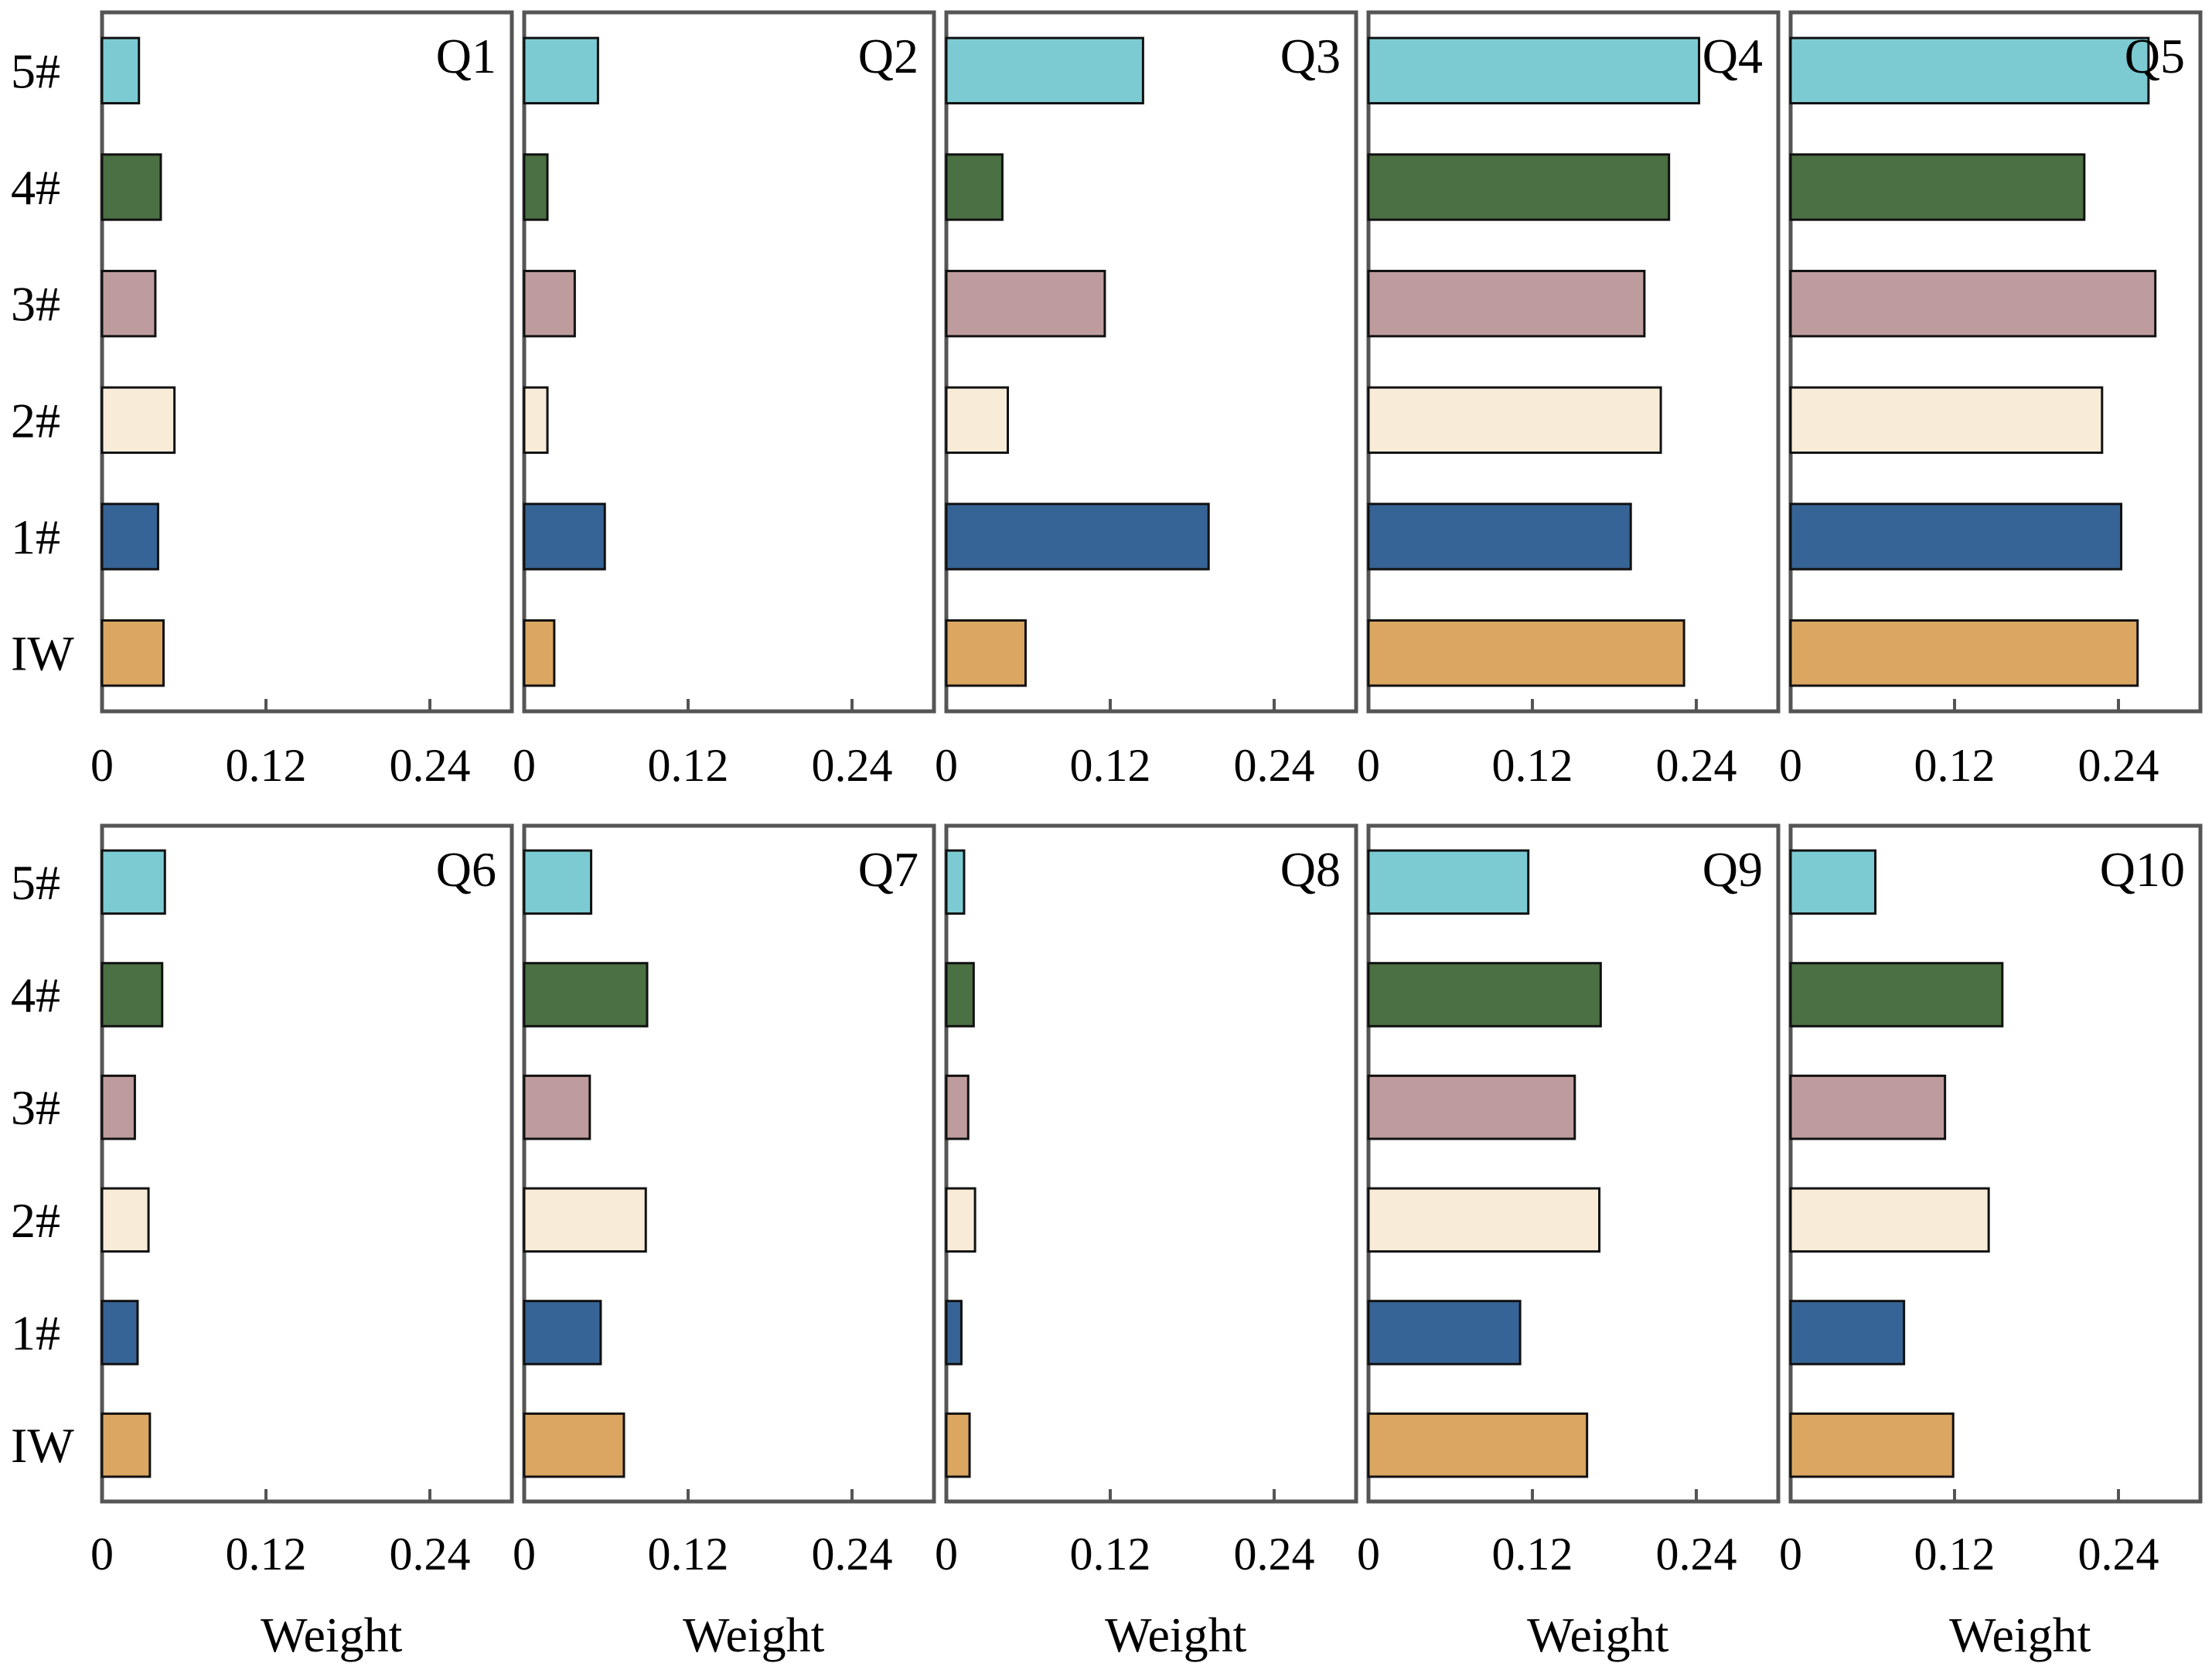  I want to click on bar-q6-iw, so click(127, 1445).